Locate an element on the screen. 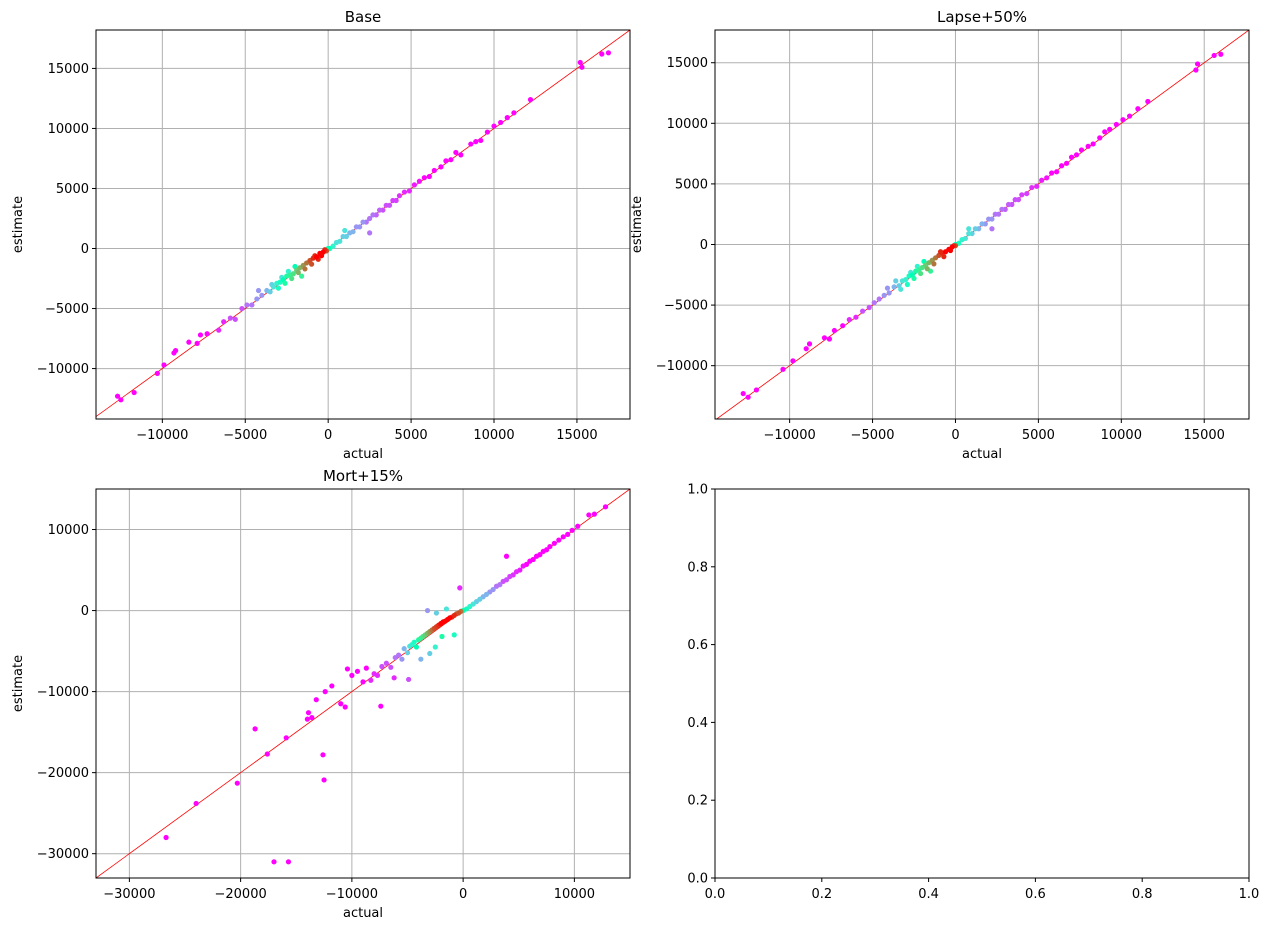 The image size is (1270, 931). y-tick-label: −10000 is located at coordinates (63, 369).